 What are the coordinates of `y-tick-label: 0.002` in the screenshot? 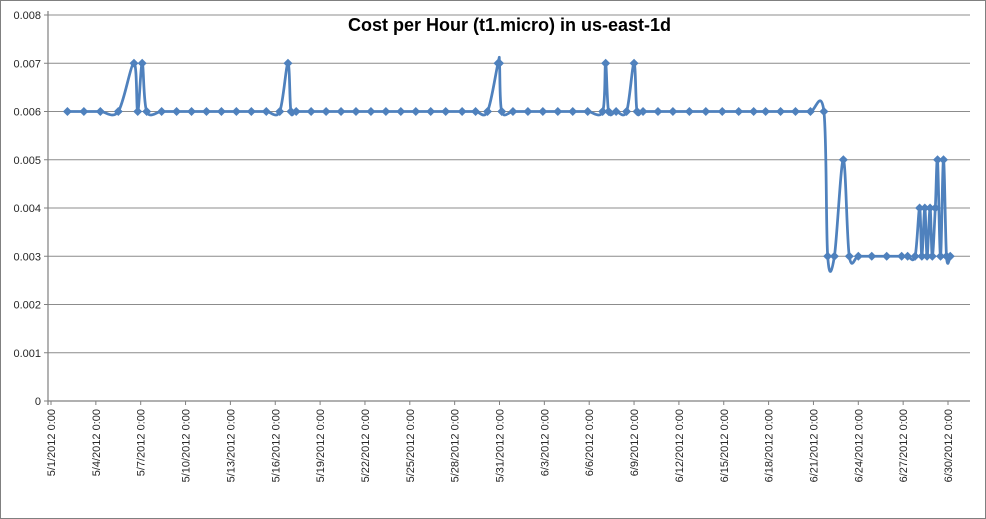 It's located at (27, 306).